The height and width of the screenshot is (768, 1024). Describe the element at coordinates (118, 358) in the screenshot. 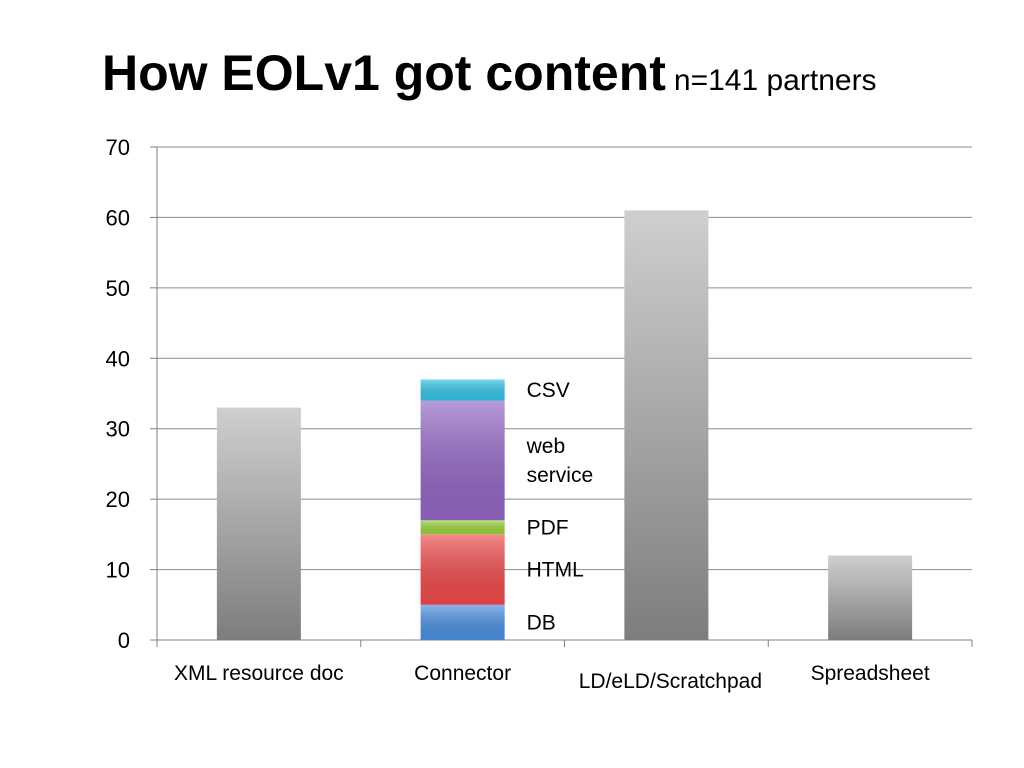

I see `y-tick-label: 40` at that location.